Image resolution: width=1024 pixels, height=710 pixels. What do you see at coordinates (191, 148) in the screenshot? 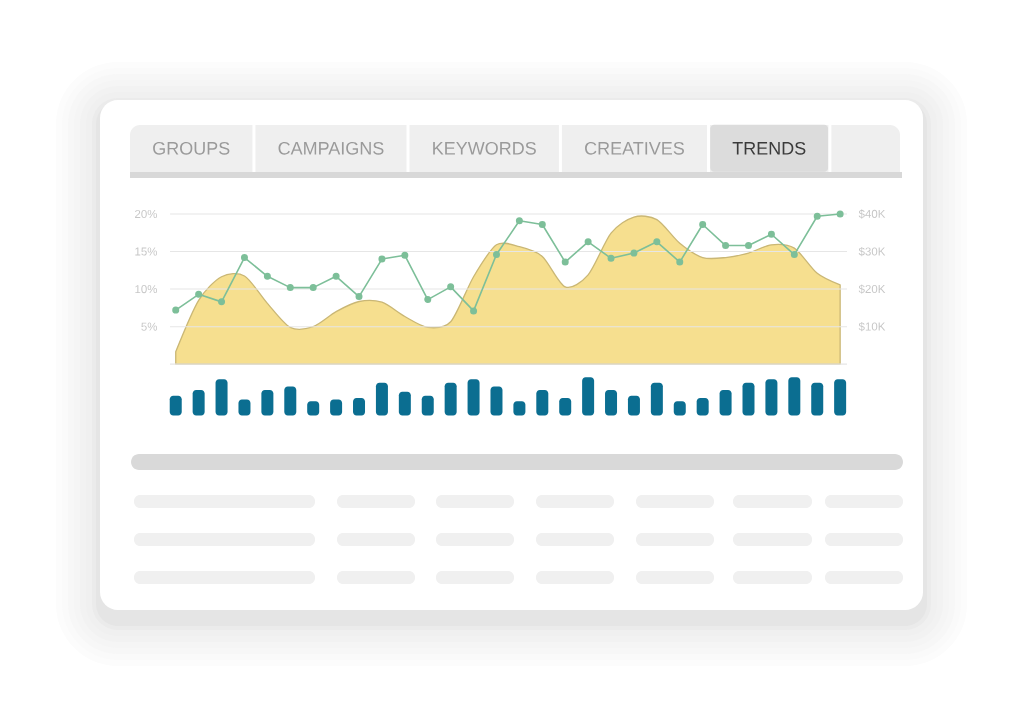
I see `text: GROUPS` at bounding box center [191, 148].